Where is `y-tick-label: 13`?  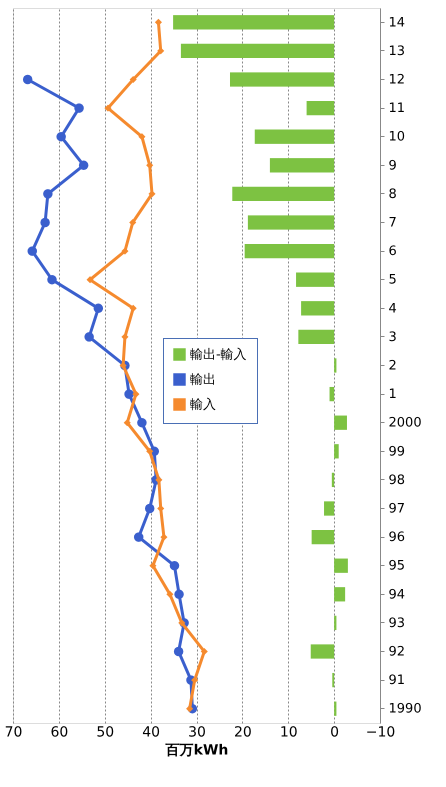
y-tick-label: 13 is located at coordinates (397, 51).